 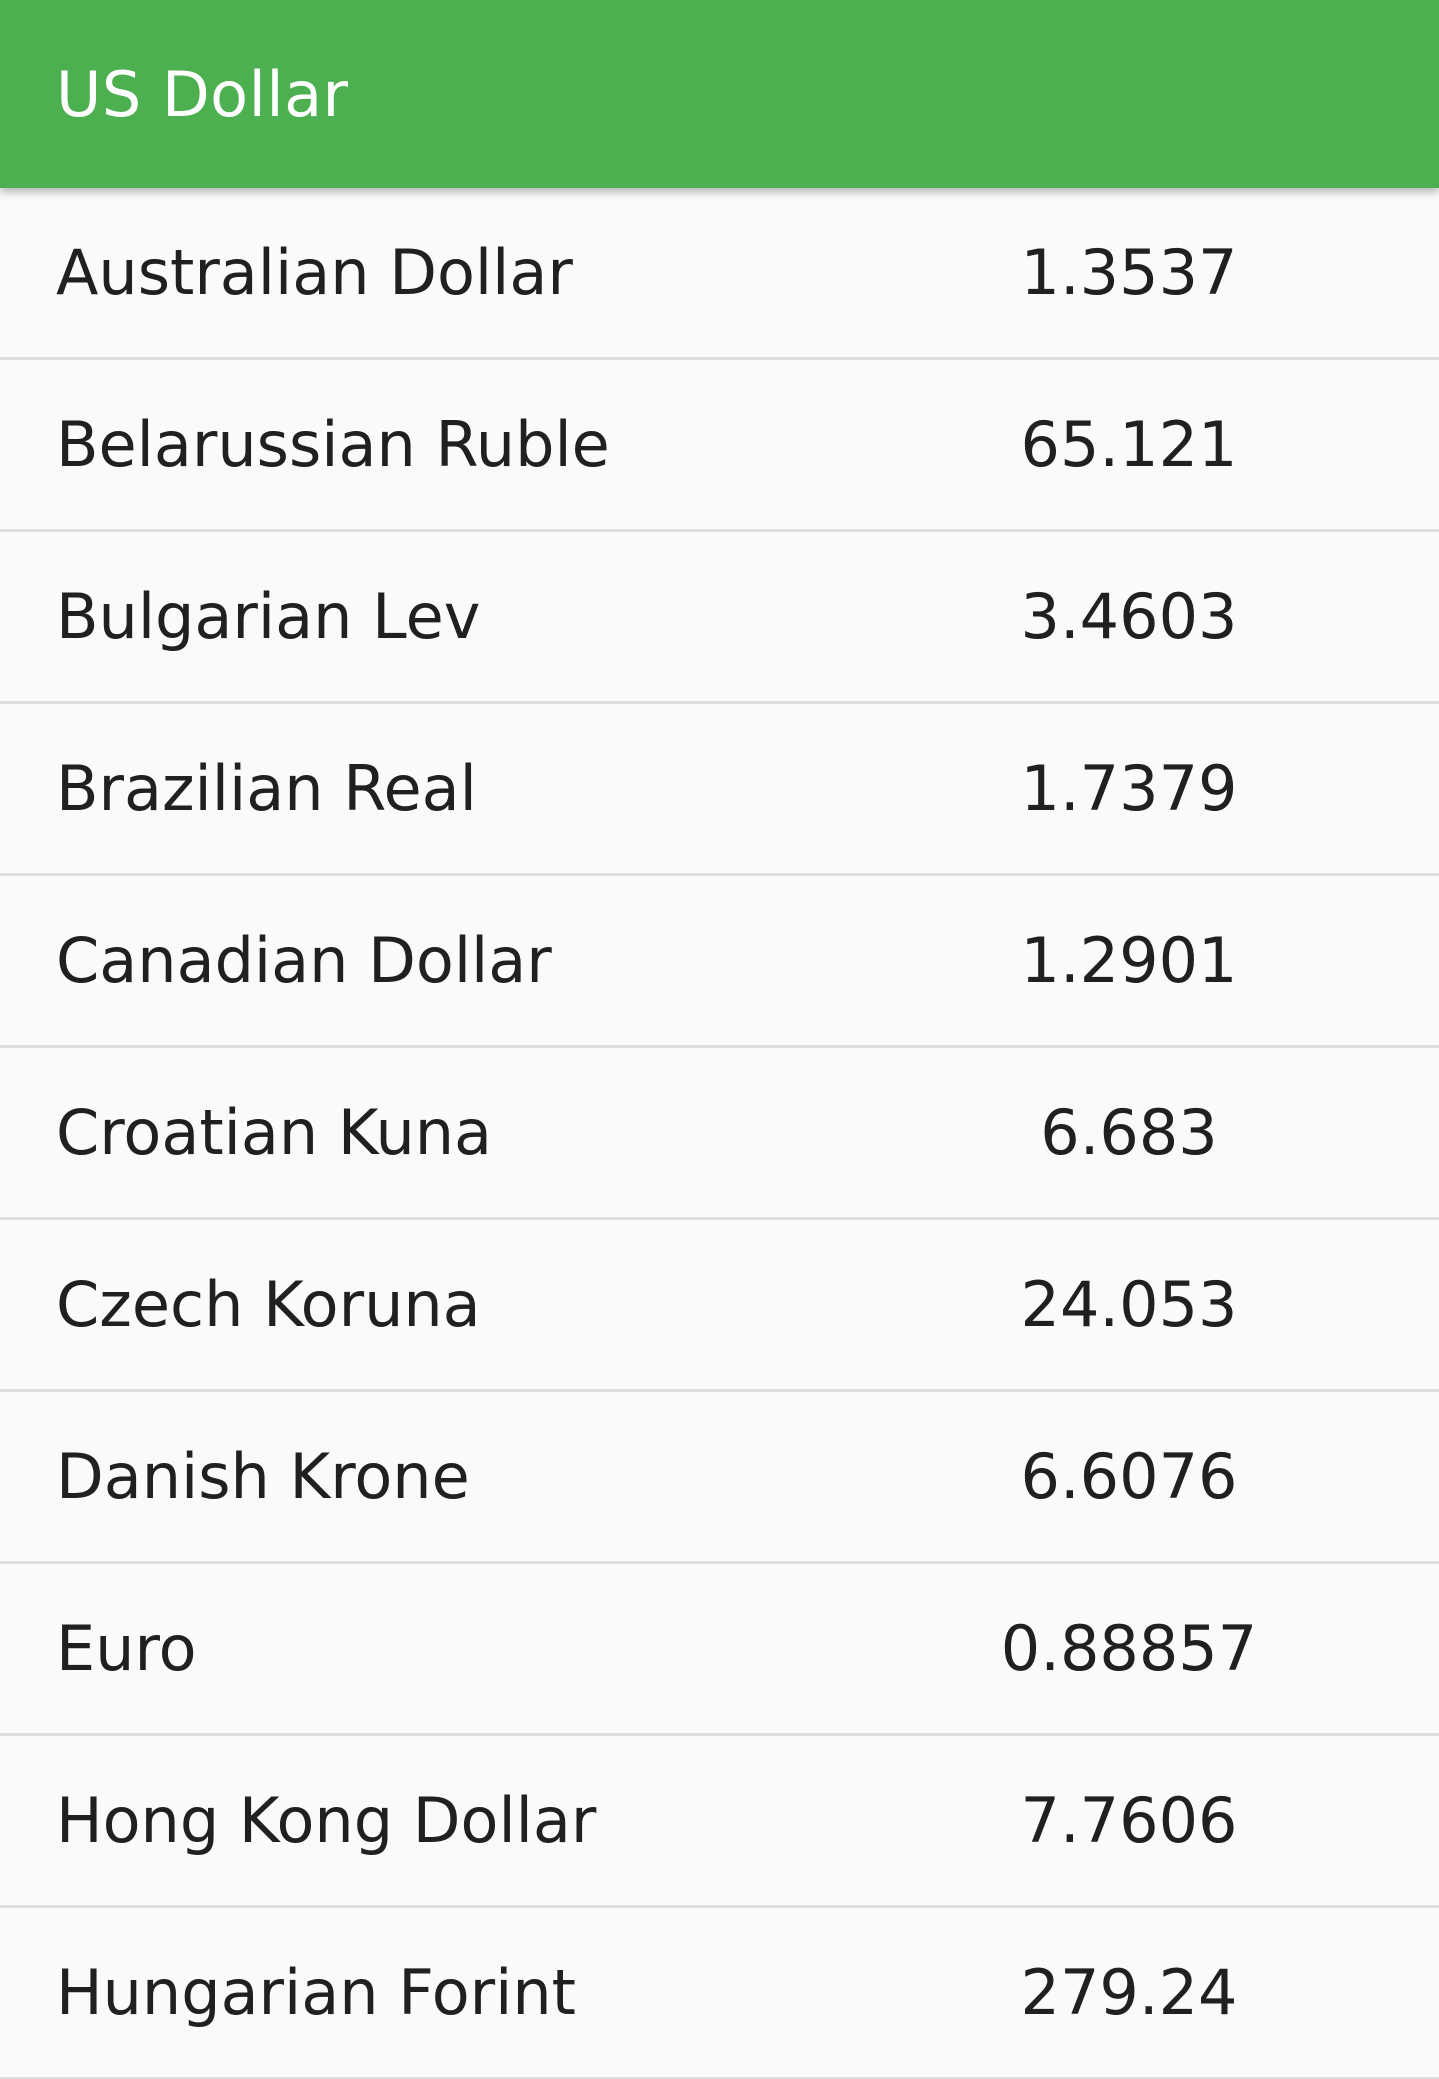 What do you see at coordinates (719, 790) in the screenshot?
I see `list-item: Brazilian Real 1.7379` at bounding box center [719, 790].